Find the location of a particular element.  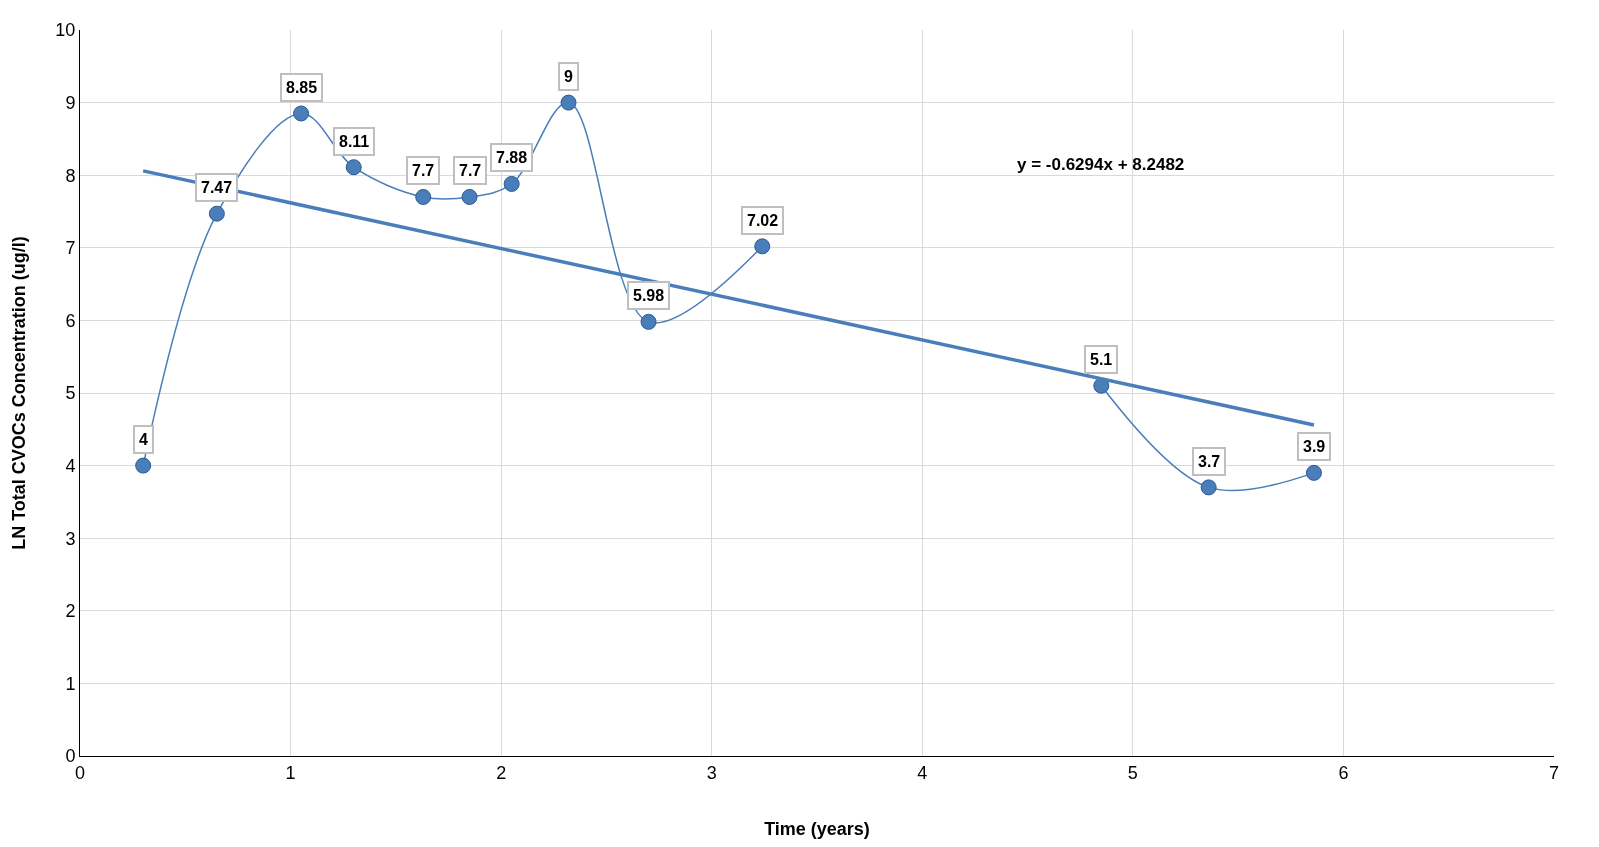

y-tick-label: 4 is located at coordinates (70, 465).